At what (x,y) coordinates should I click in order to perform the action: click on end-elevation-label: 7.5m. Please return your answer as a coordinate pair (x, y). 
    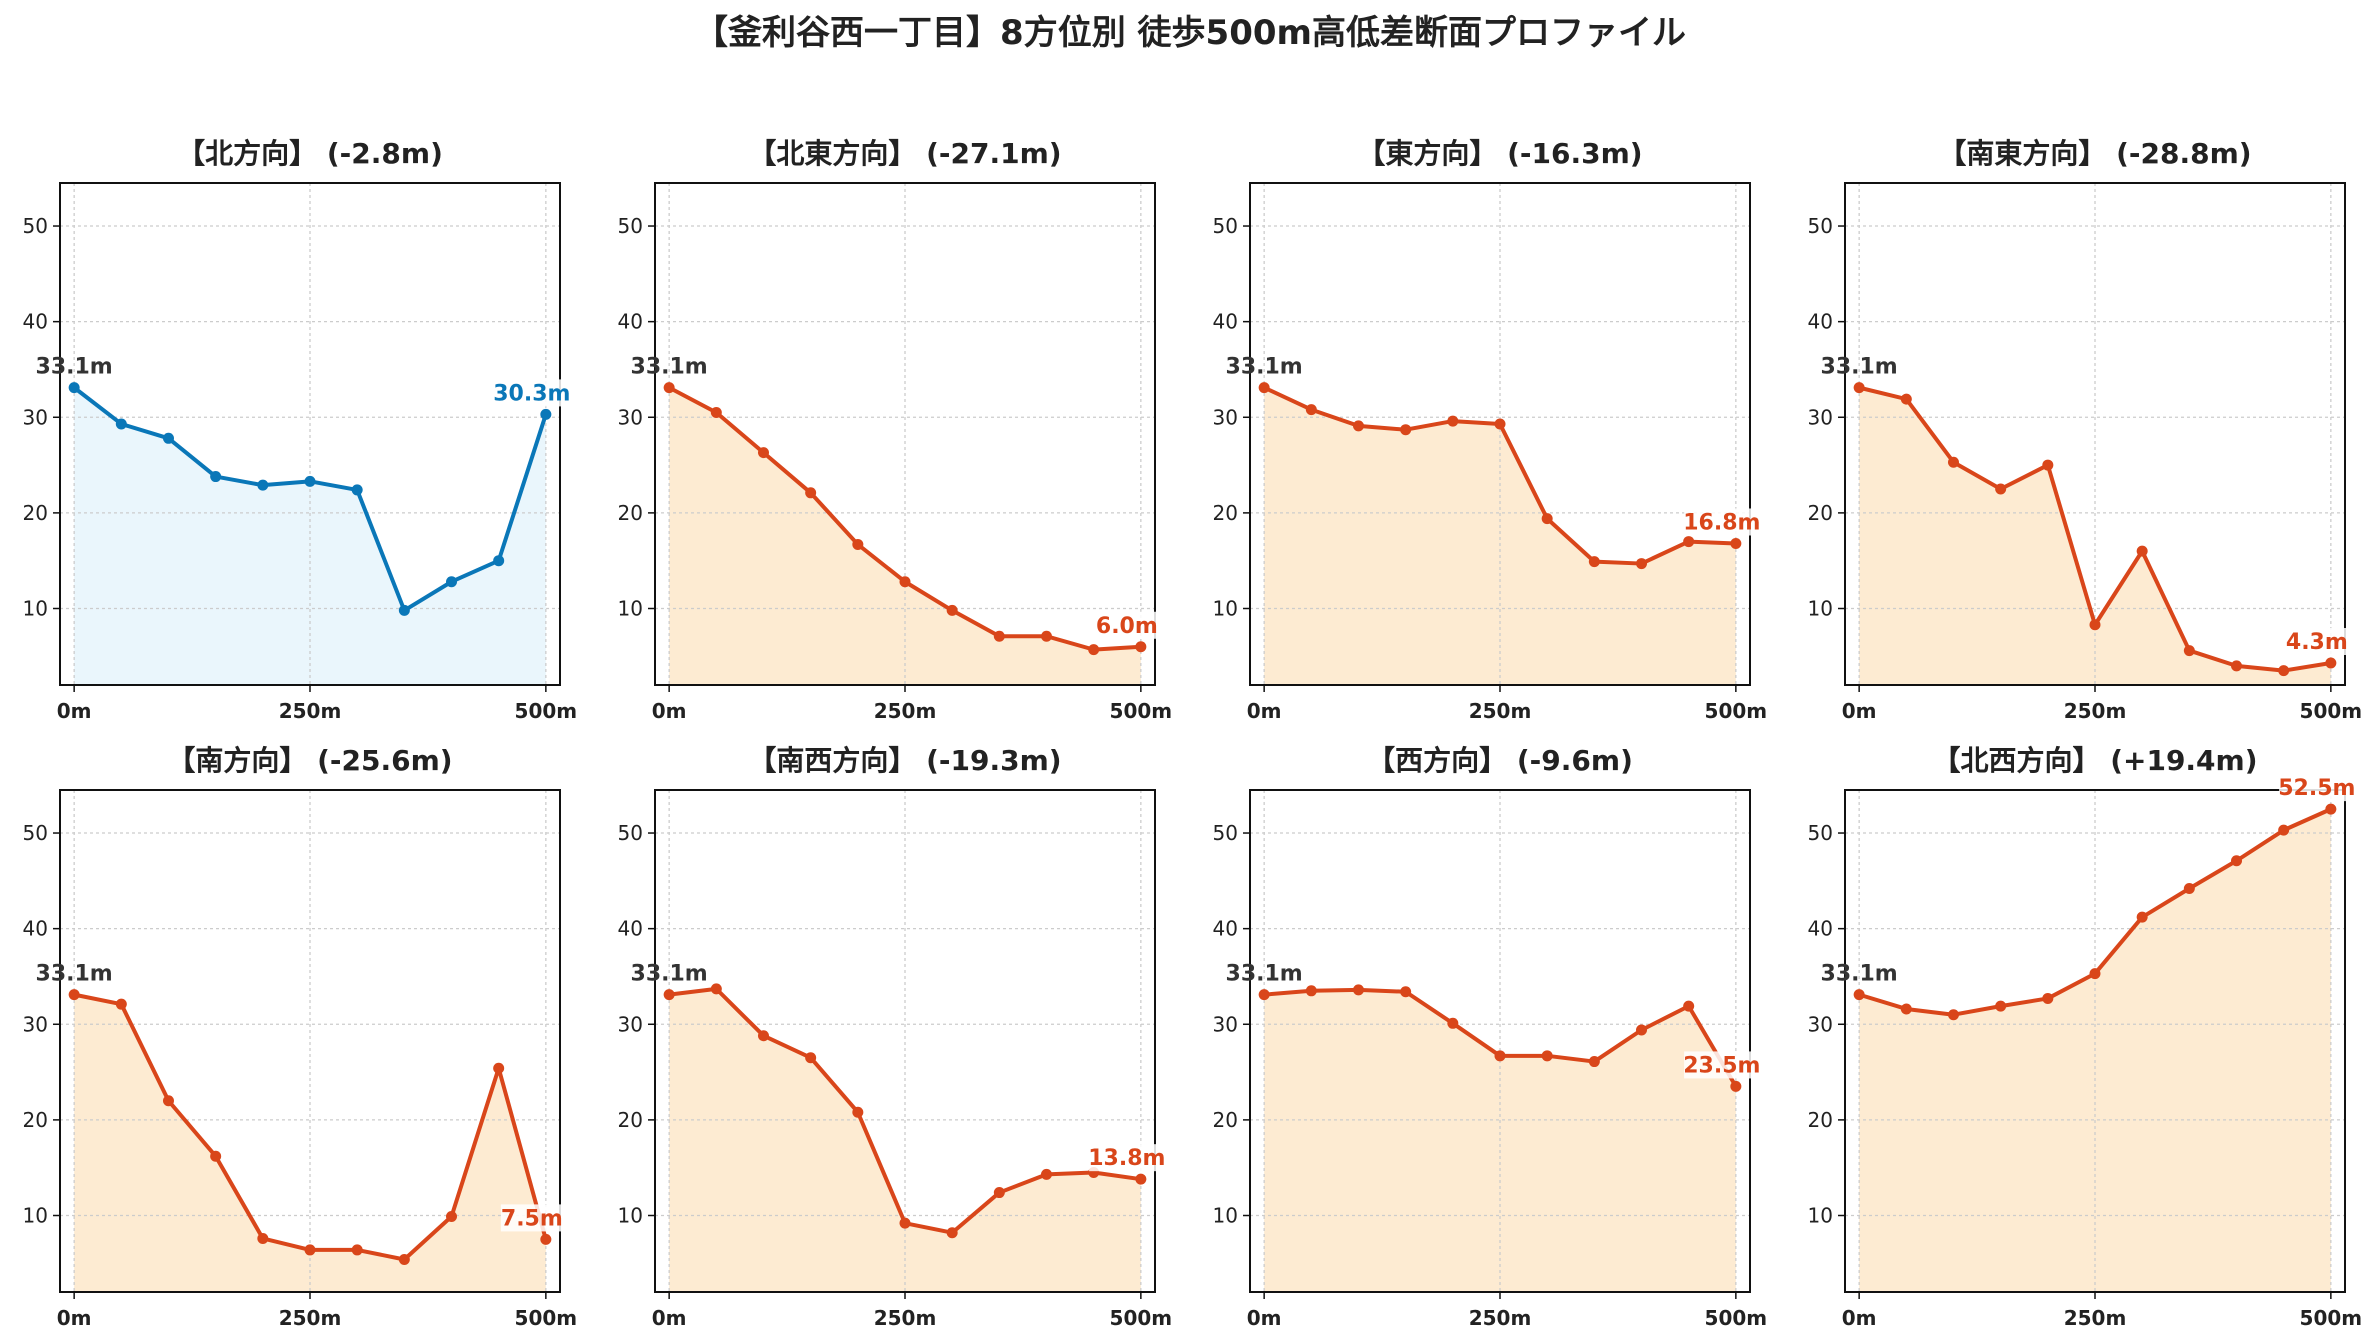
    Looking at the image, I should click on (532, 1218).